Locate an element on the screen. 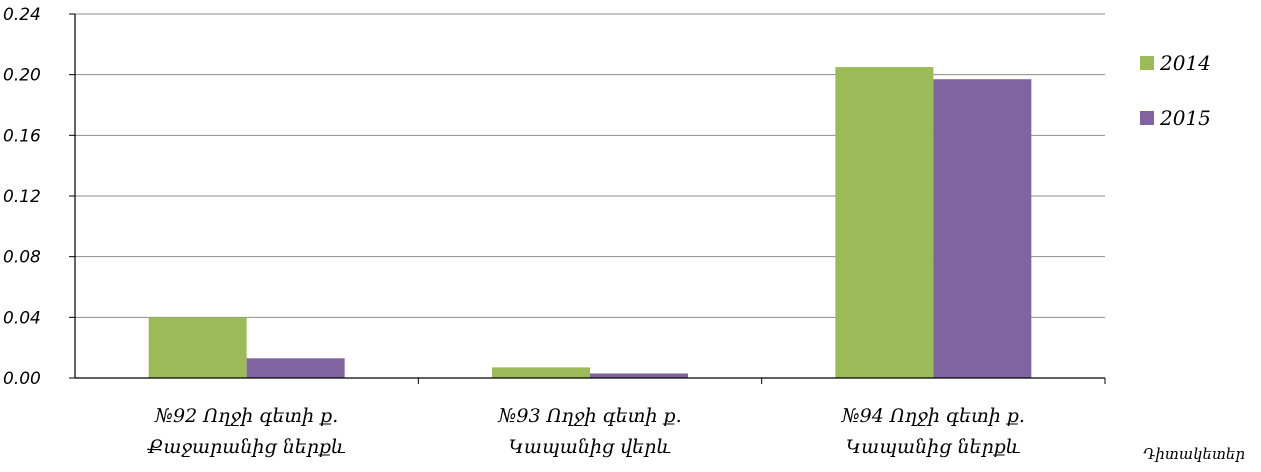  y-tick-label: 0.24 is located at coordinates (22, 15).